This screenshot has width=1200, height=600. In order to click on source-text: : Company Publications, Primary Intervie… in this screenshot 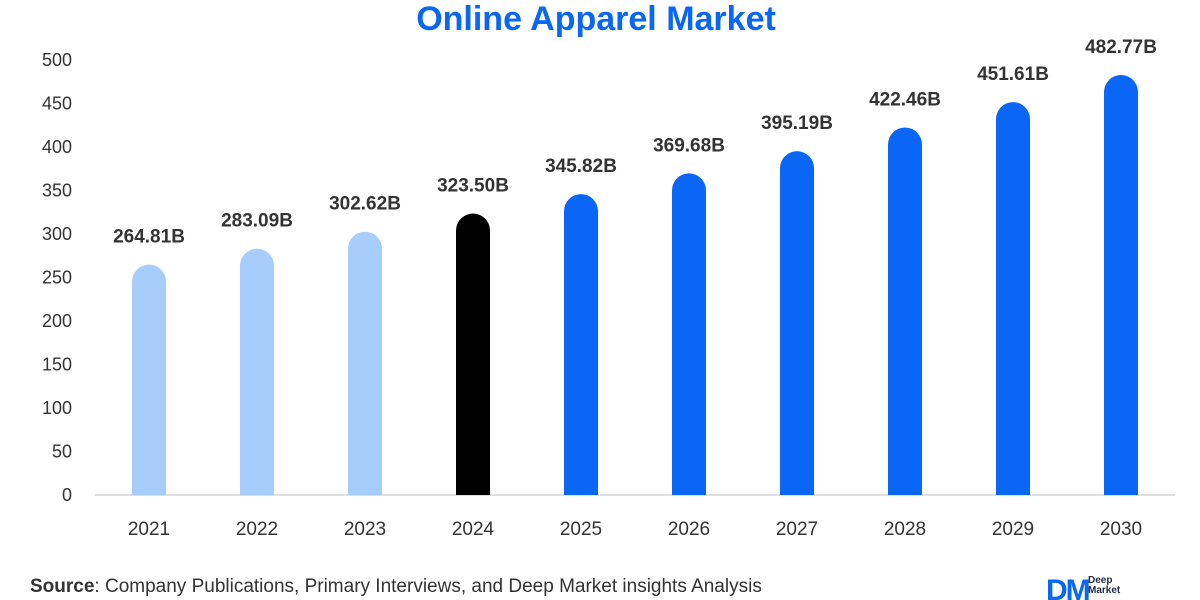, I will do `click(428, 586)`.